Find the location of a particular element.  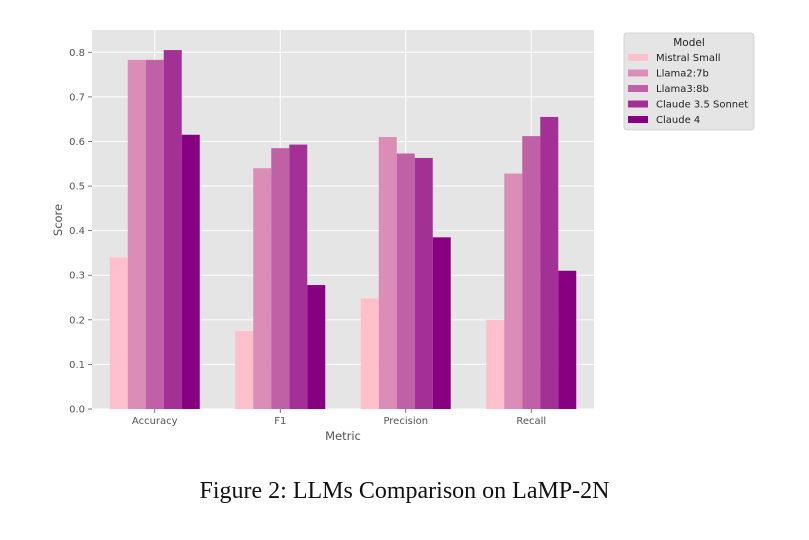

y-axis-label: Score is located at coordinates (58, 220).